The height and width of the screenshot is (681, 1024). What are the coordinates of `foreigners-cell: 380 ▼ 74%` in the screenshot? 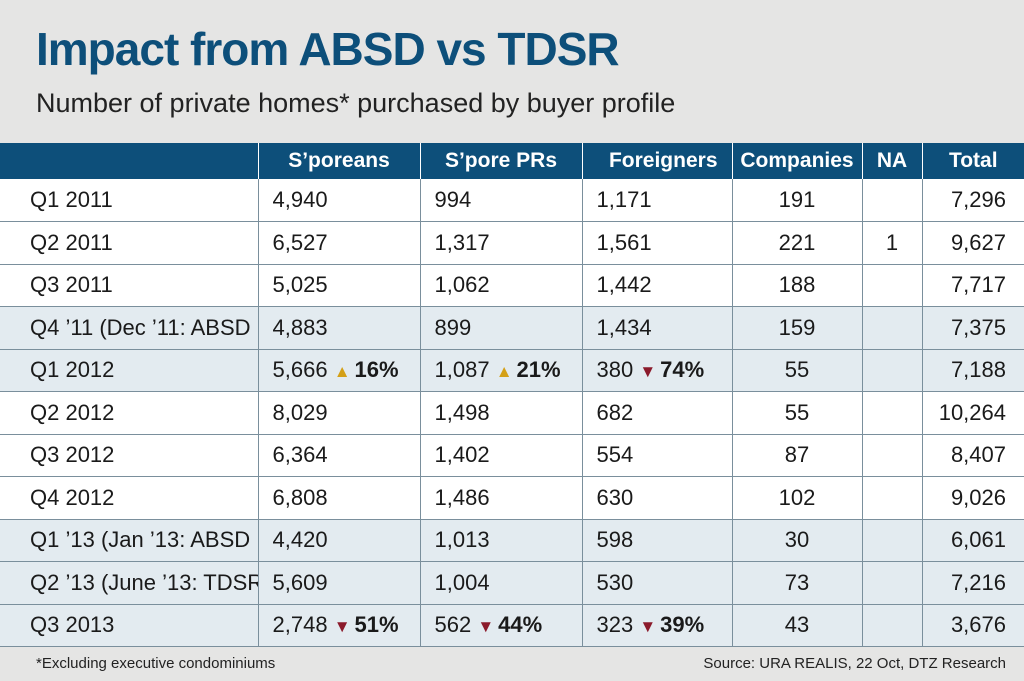 It's located at (656, 370).